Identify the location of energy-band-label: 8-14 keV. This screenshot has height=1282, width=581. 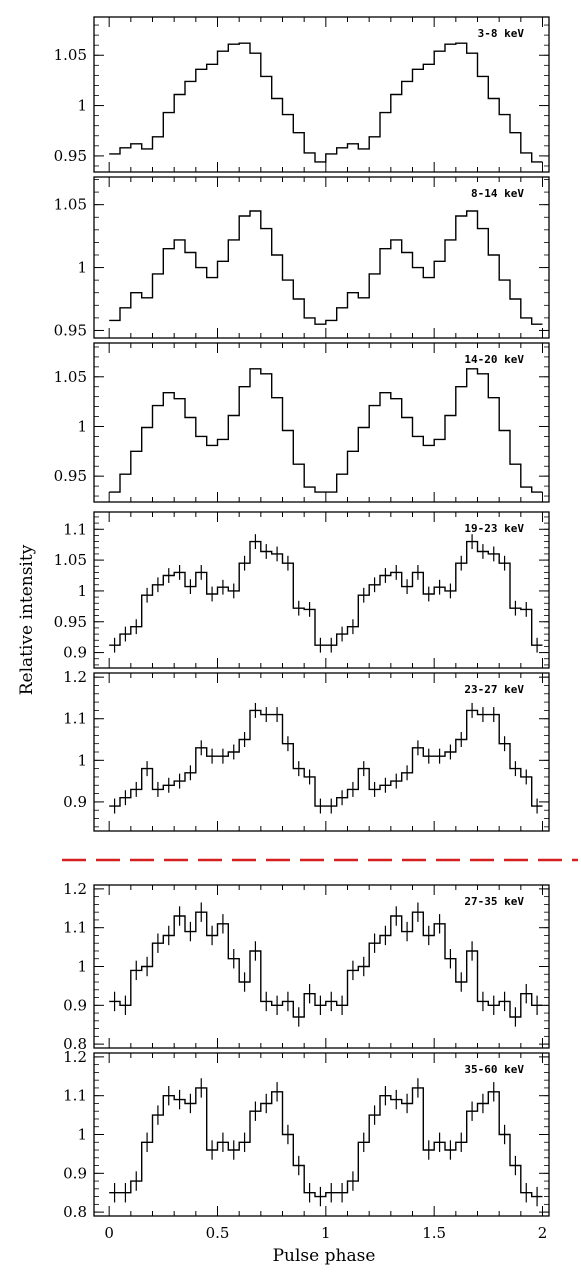
(497, 193).